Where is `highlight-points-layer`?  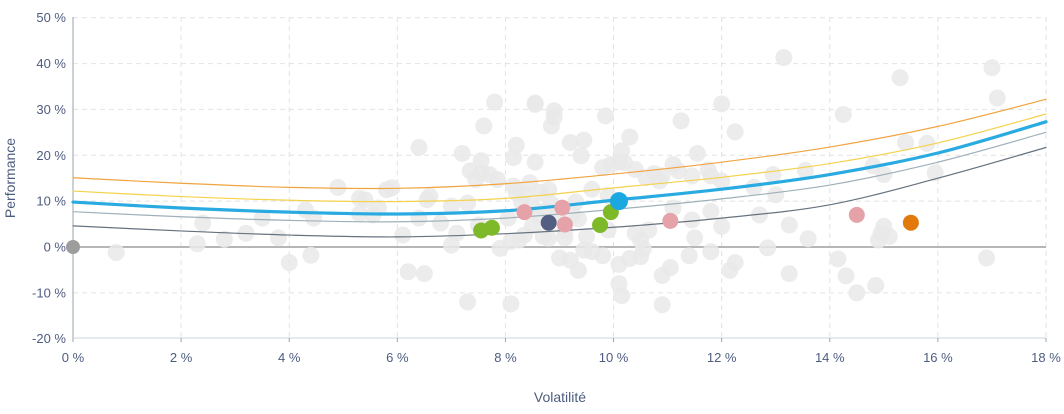
highlight-points-layer is located at coordinates (492, 223).